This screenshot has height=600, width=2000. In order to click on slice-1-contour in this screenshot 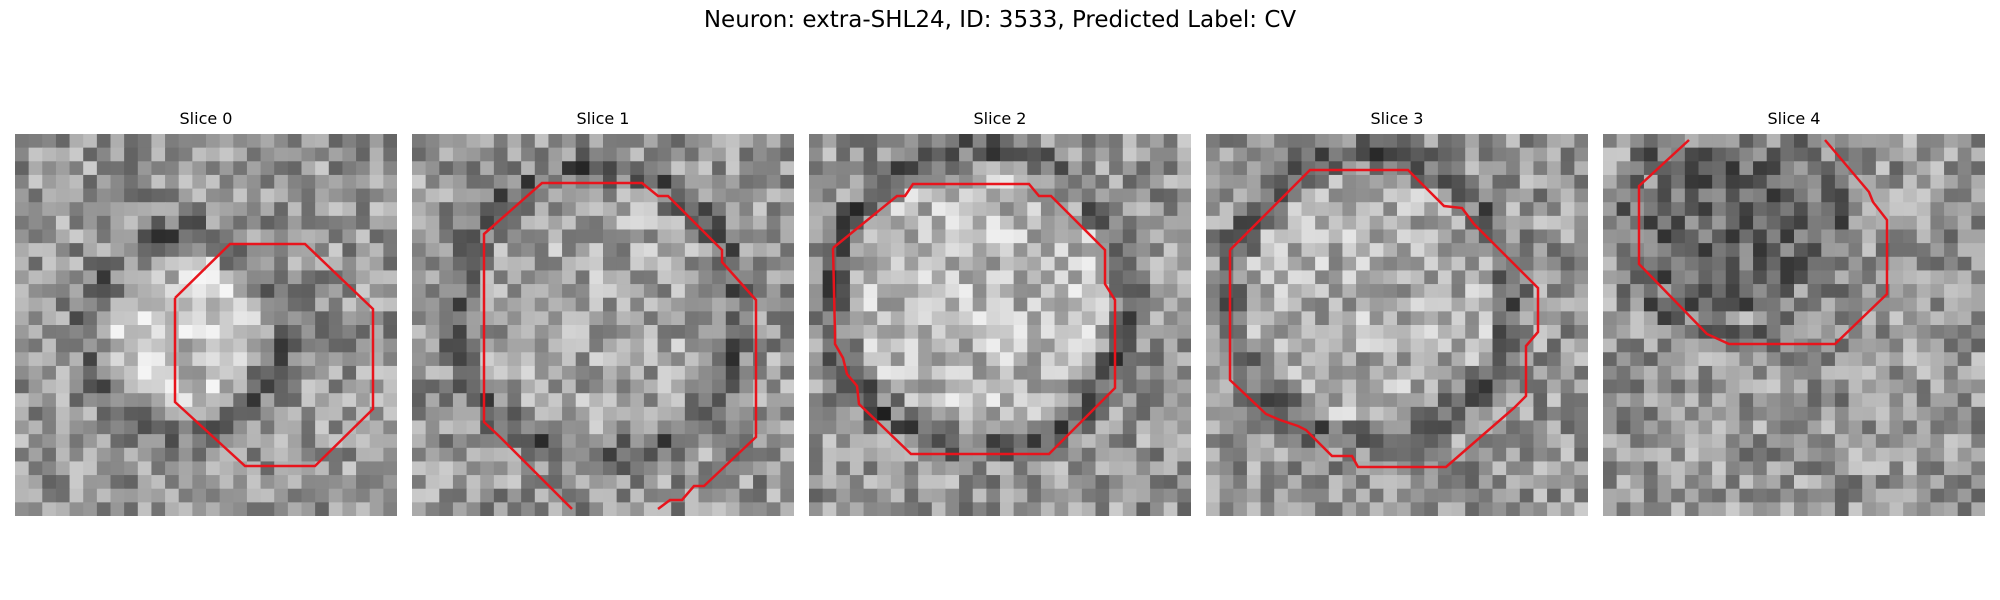, I will do `click(620, 345)`.